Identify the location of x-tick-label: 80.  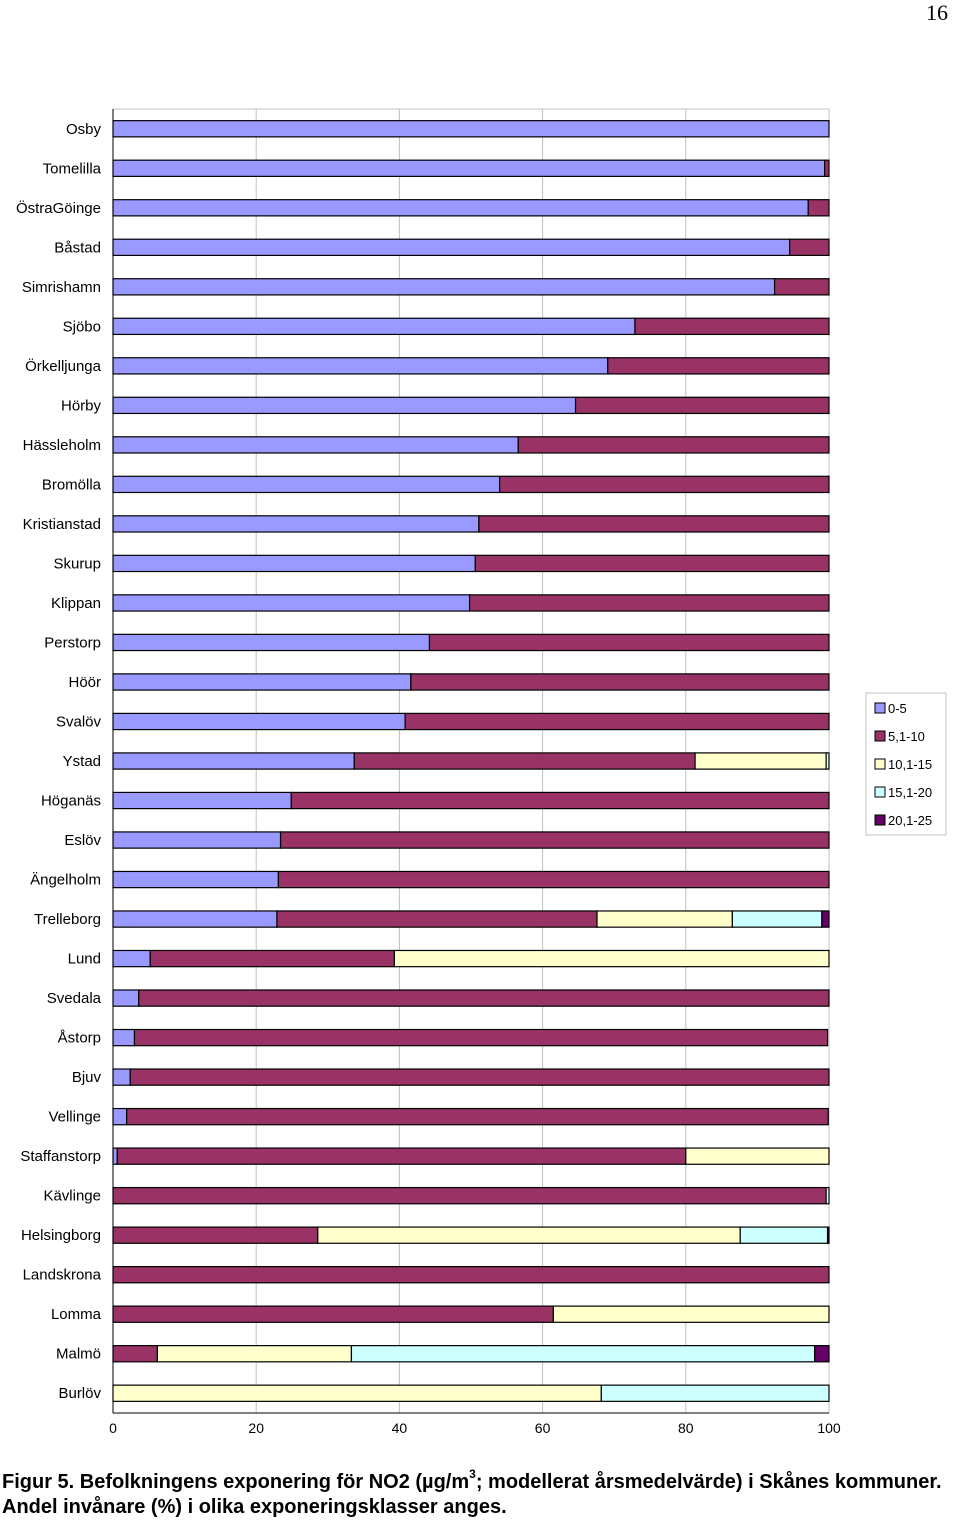
(686, 1428).